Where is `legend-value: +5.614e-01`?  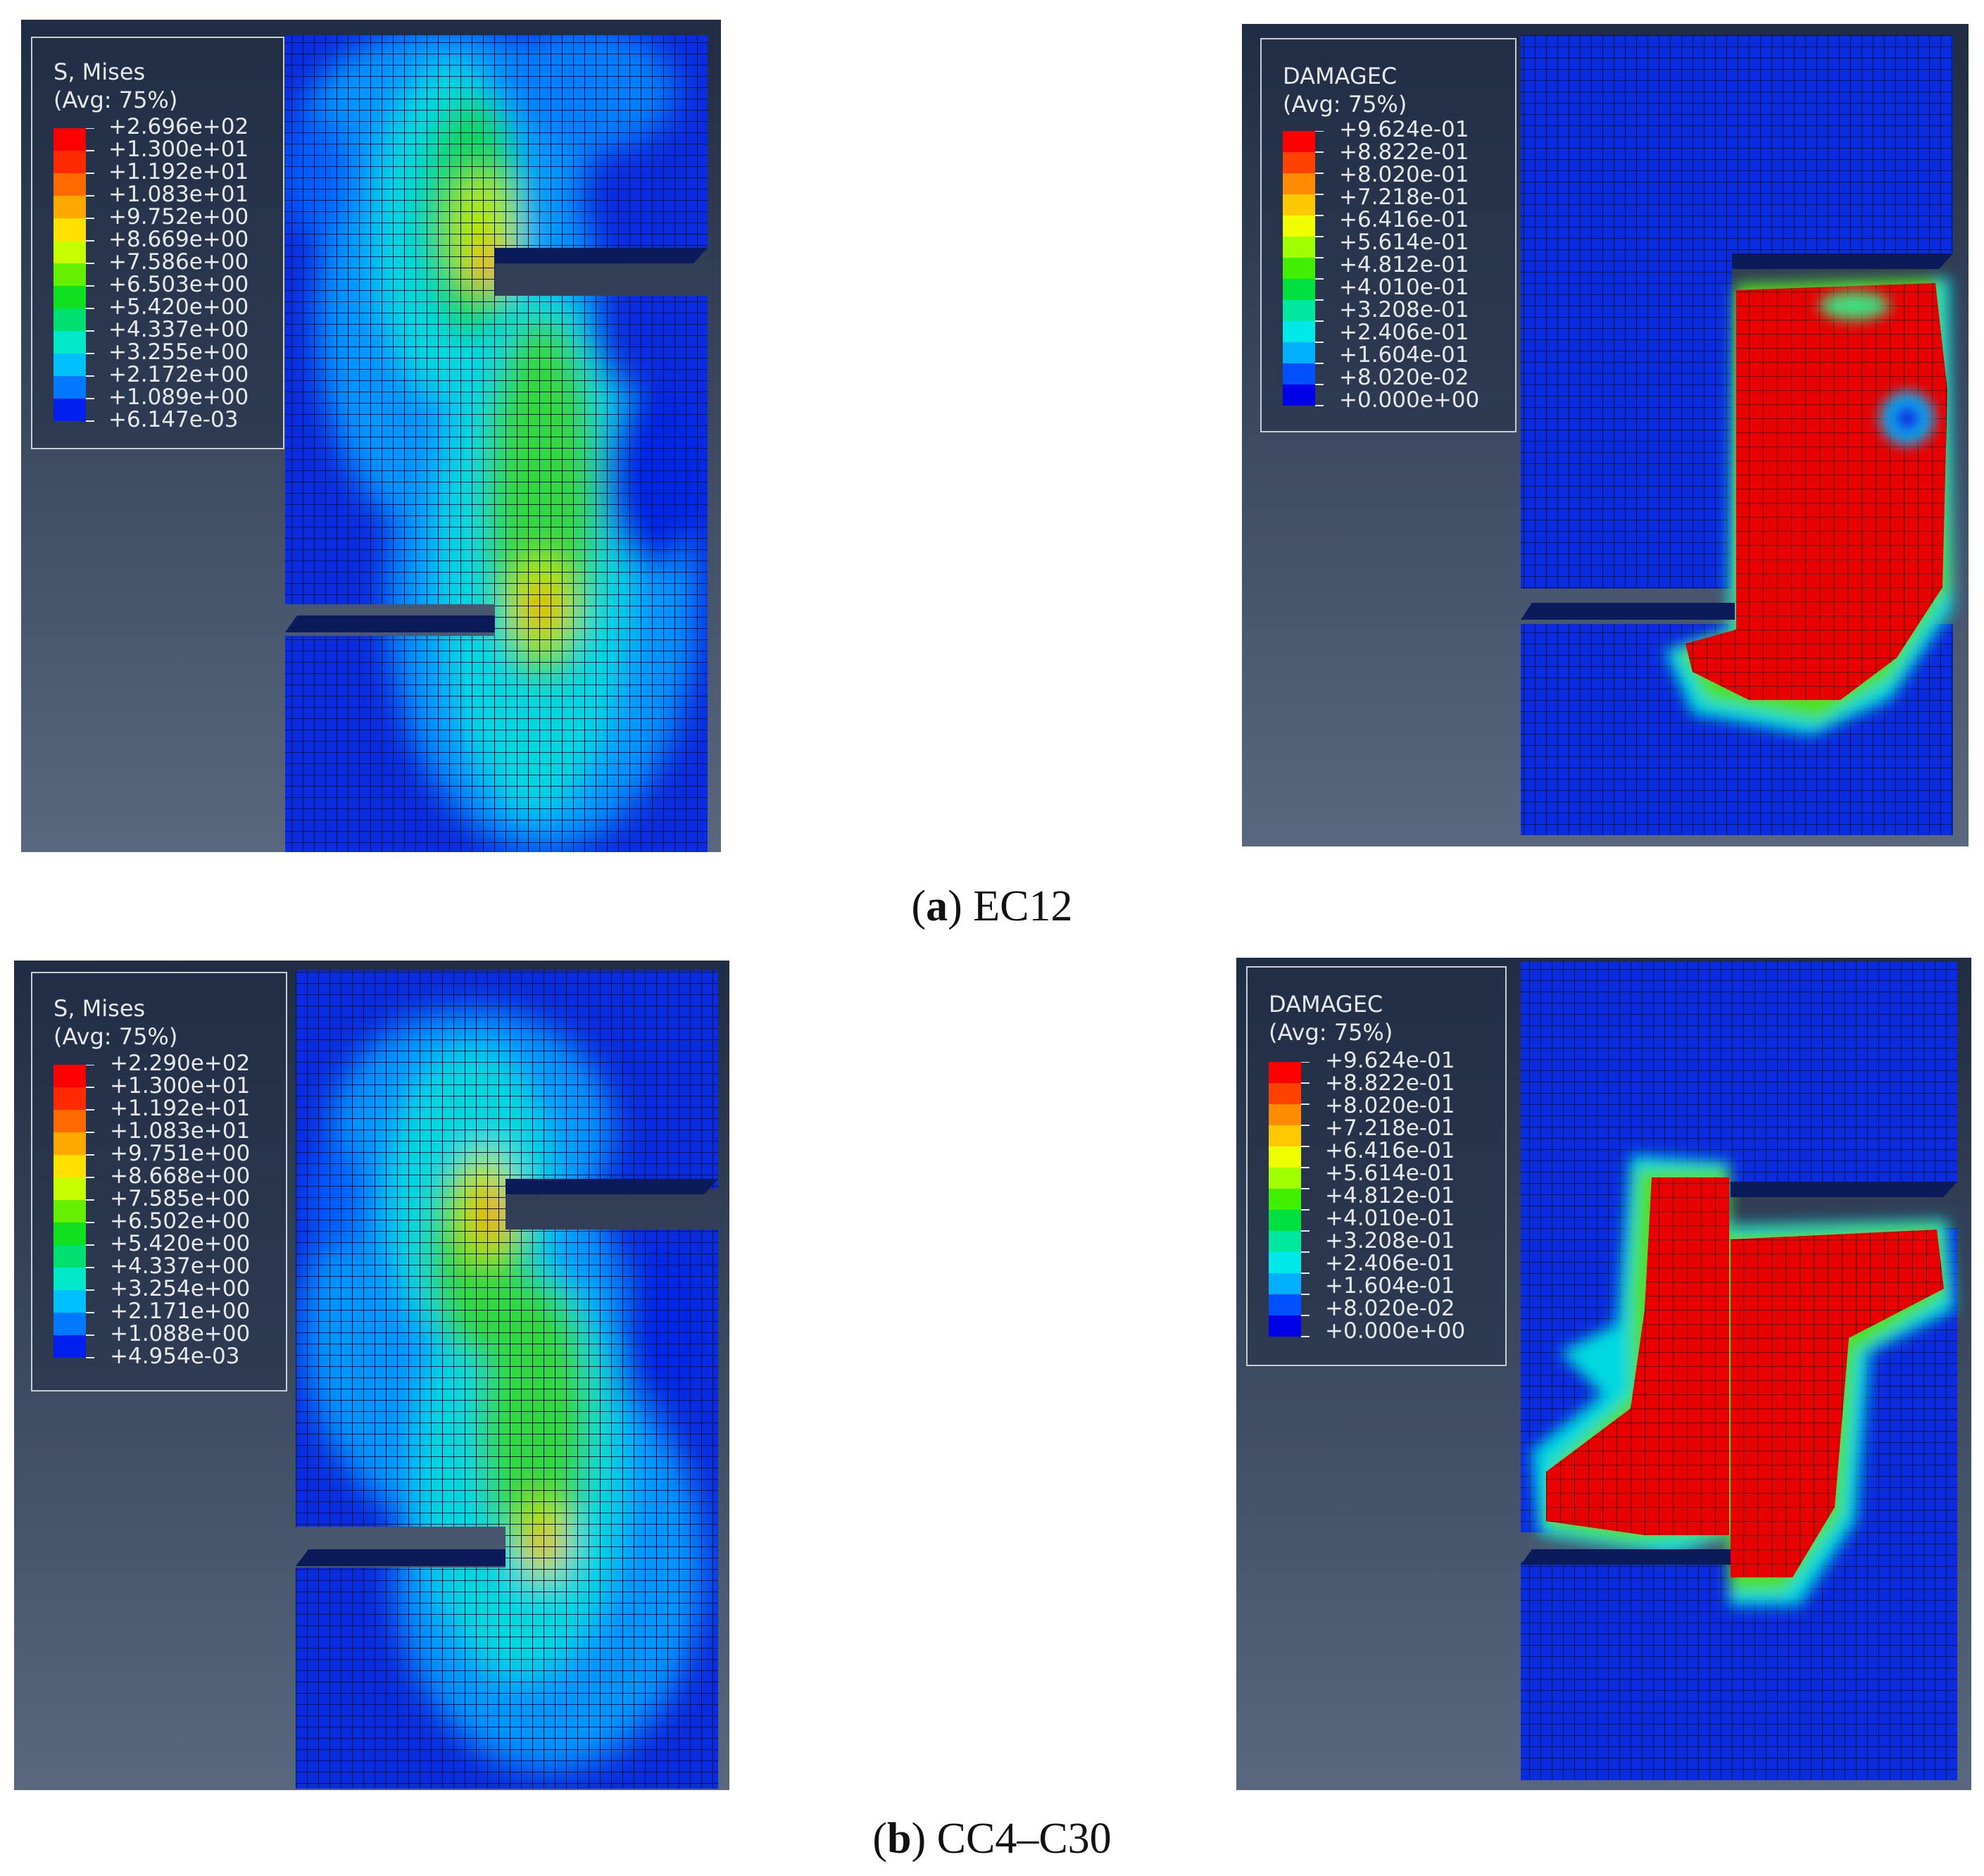
legend-value: +5.614e-01 is located at coordinates (1404, 242).